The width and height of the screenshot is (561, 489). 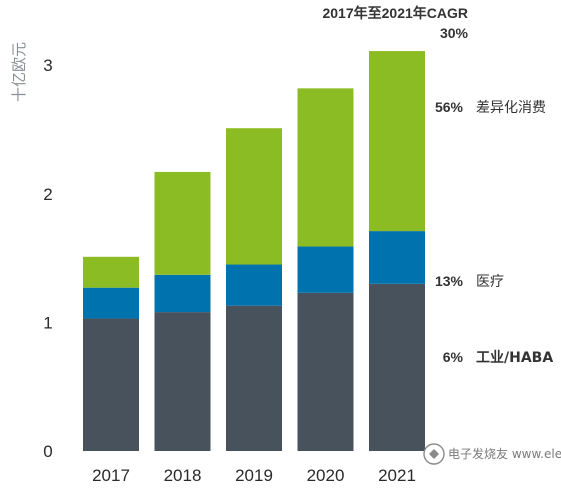 I want to click on watermark: 电子发烧友 www.elecfans.com, so click(x=492, y=454).